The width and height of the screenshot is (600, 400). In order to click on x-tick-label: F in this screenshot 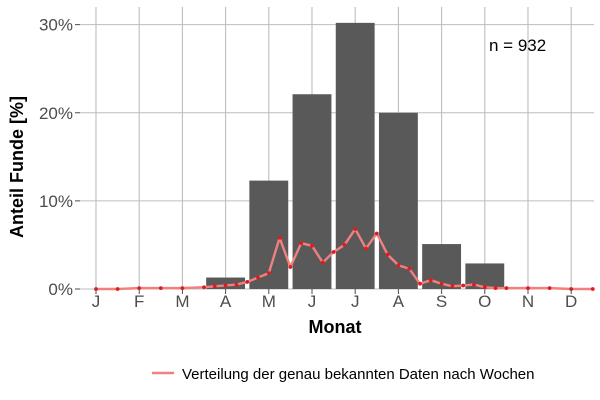, I will do `click(139, 301)`.